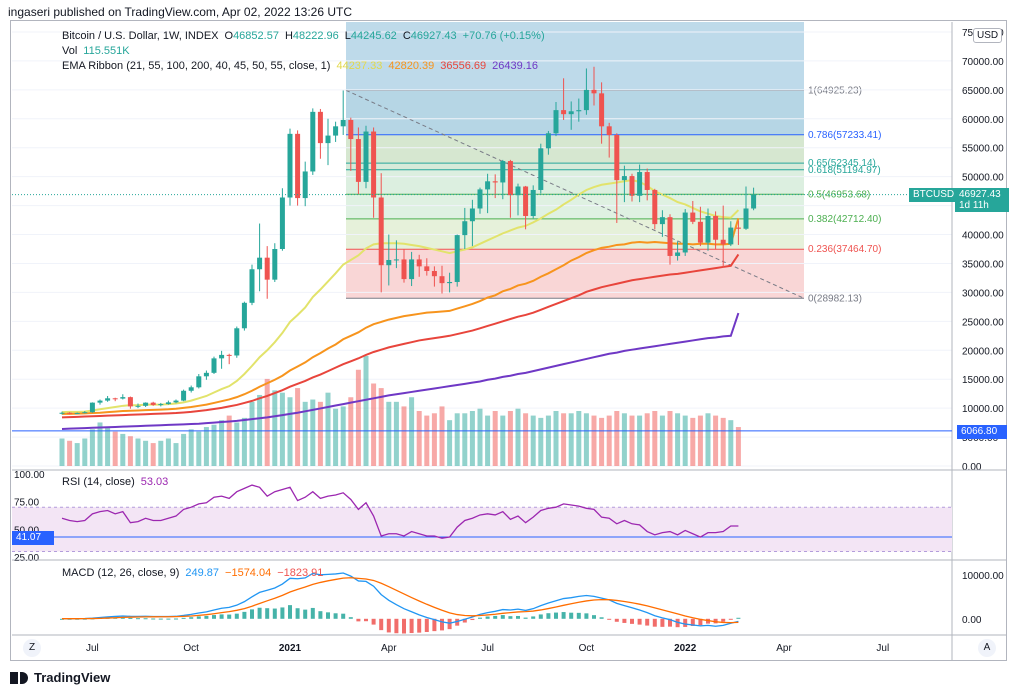 The height and width of the screenshot is (691, 1024). I want to click on ema100-value: 36556.69, so click(463, 66).